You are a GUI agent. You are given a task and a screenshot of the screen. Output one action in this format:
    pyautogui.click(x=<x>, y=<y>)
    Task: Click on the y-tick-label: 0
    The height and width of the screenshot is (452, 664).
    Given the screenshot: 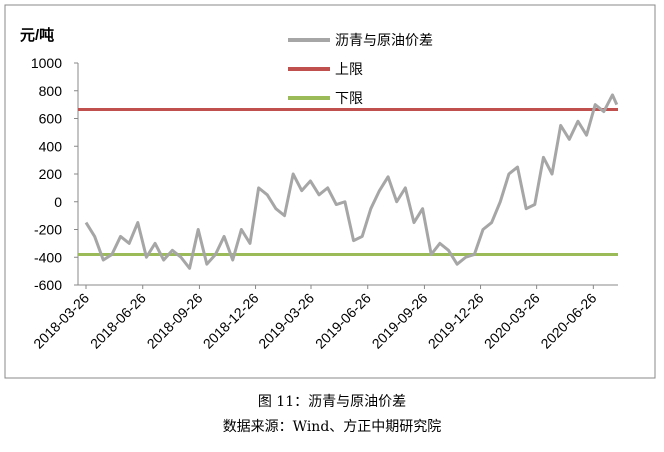 What is the action you would take?
    pyautogui.click(x=58, y=202)
    